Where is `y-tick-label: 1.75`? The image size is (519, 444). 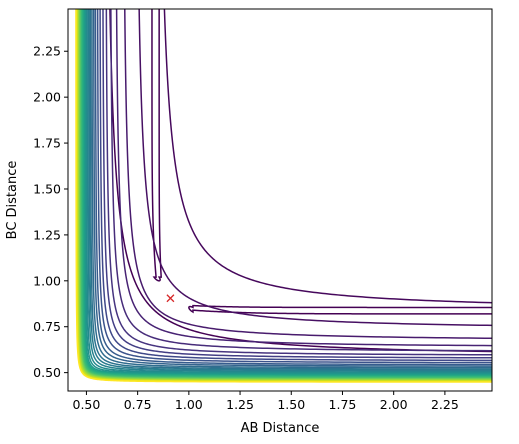
y-tick-label: 1.75 is located at coordinates (47, 143).